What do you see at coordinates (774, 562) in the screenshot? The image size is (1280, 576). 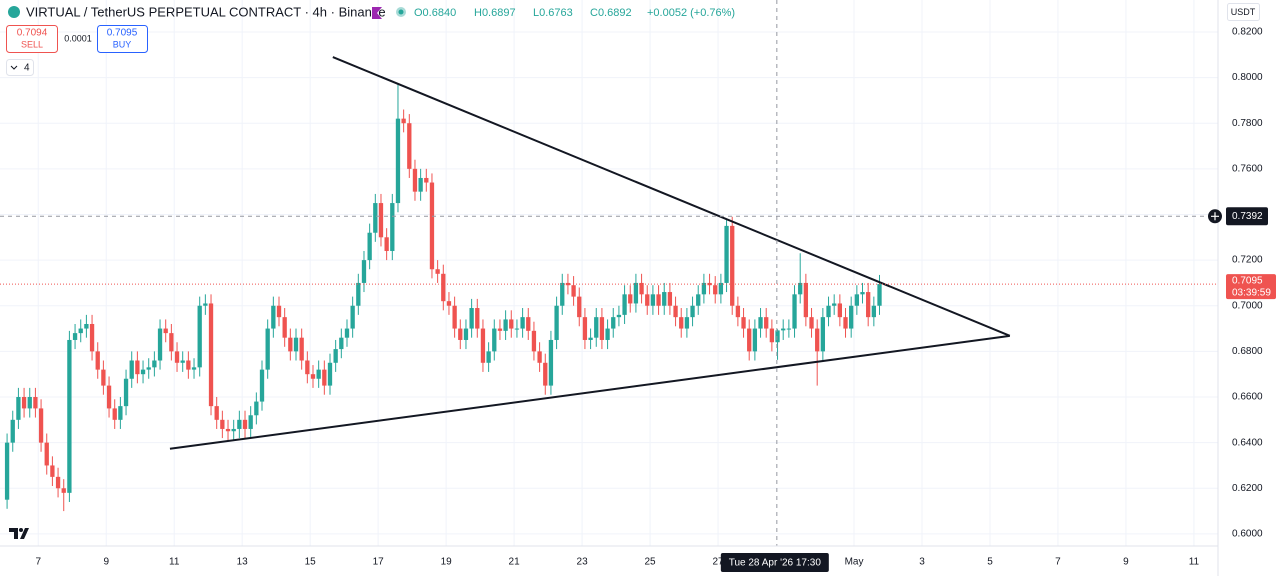 I see `crosshair-time-box` at bounding box center [774, 562].